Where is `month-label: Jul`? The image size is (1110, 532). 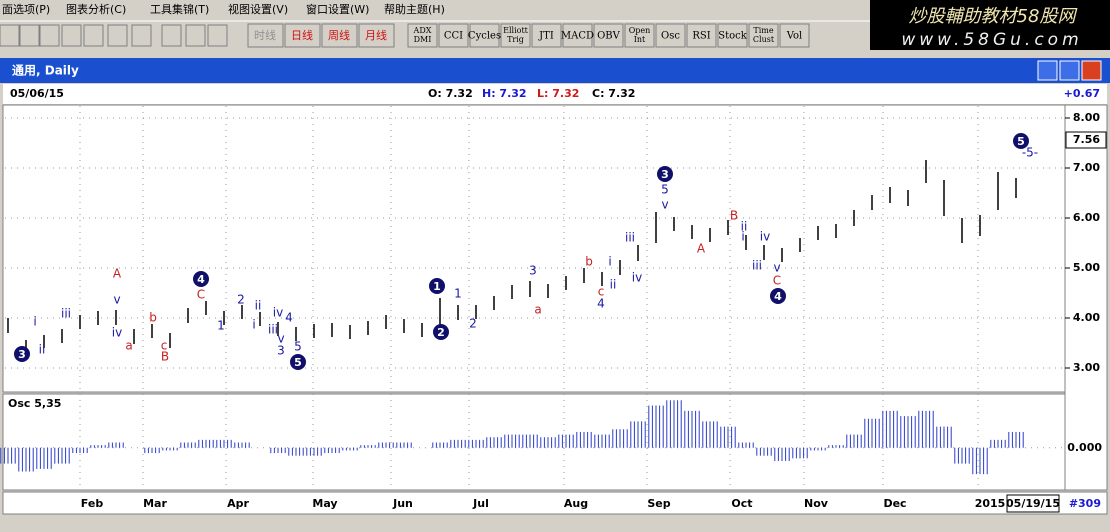
month-label: Jul is located at coordinates (480, 503).